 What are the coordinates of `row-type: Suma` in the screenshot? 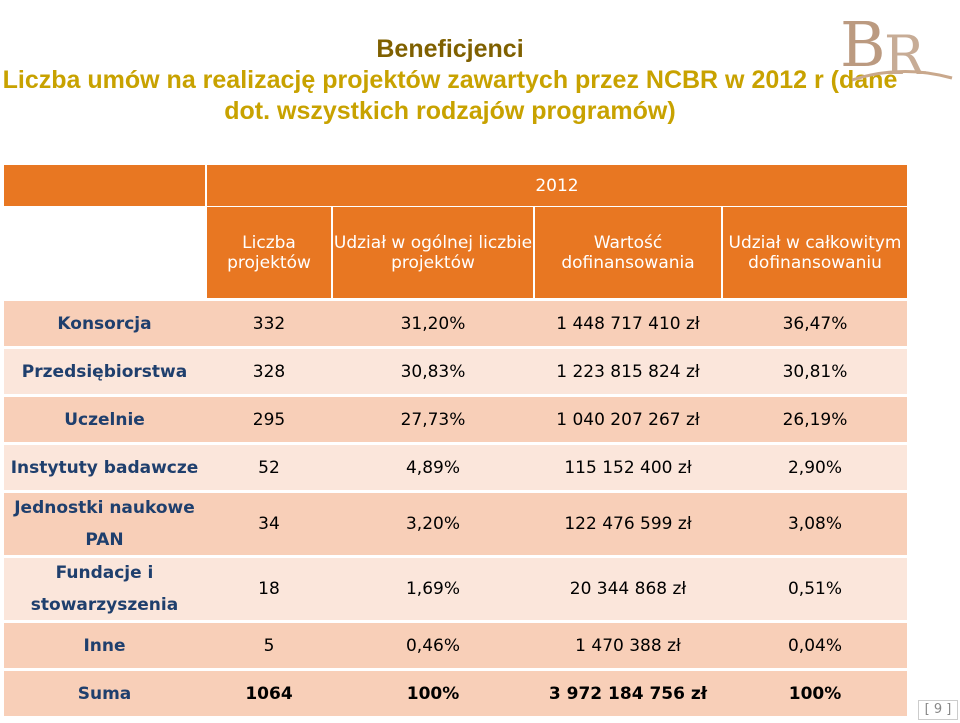 It's located at (104, 693).